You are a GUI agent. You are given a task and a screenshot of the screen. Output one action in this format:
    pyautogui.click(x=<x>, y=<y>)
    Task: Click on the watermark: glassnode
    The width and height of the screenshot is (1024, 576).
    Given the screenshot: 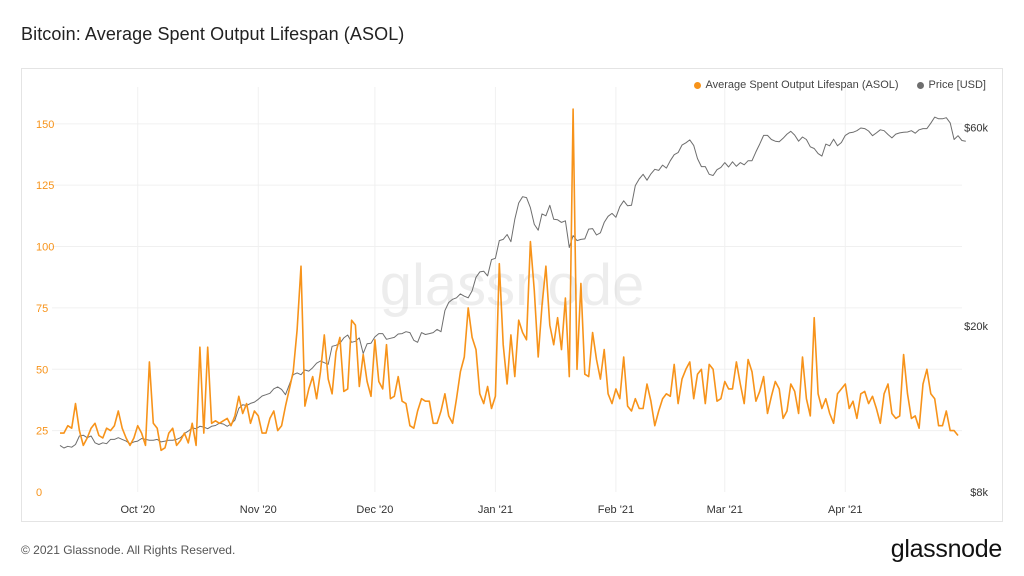 What is the action you would take?
    pyautogui.click(x=512, y=285)
    